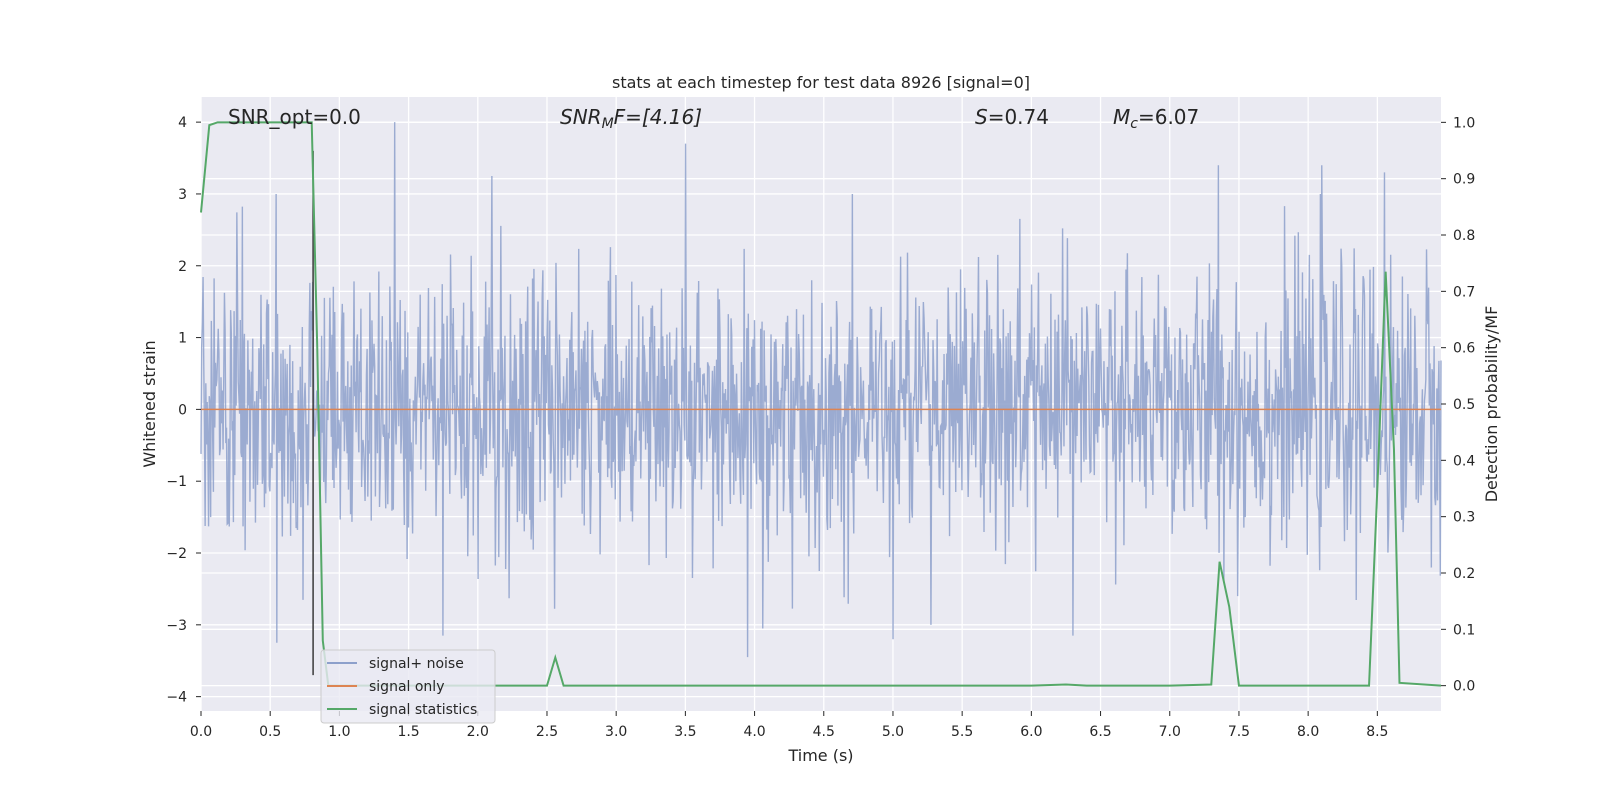 This screenshot has width=1600, height=800. Describe the element at coordinates (981, 117) in the screenshot. I see `annotation-s-var: S` at that location.